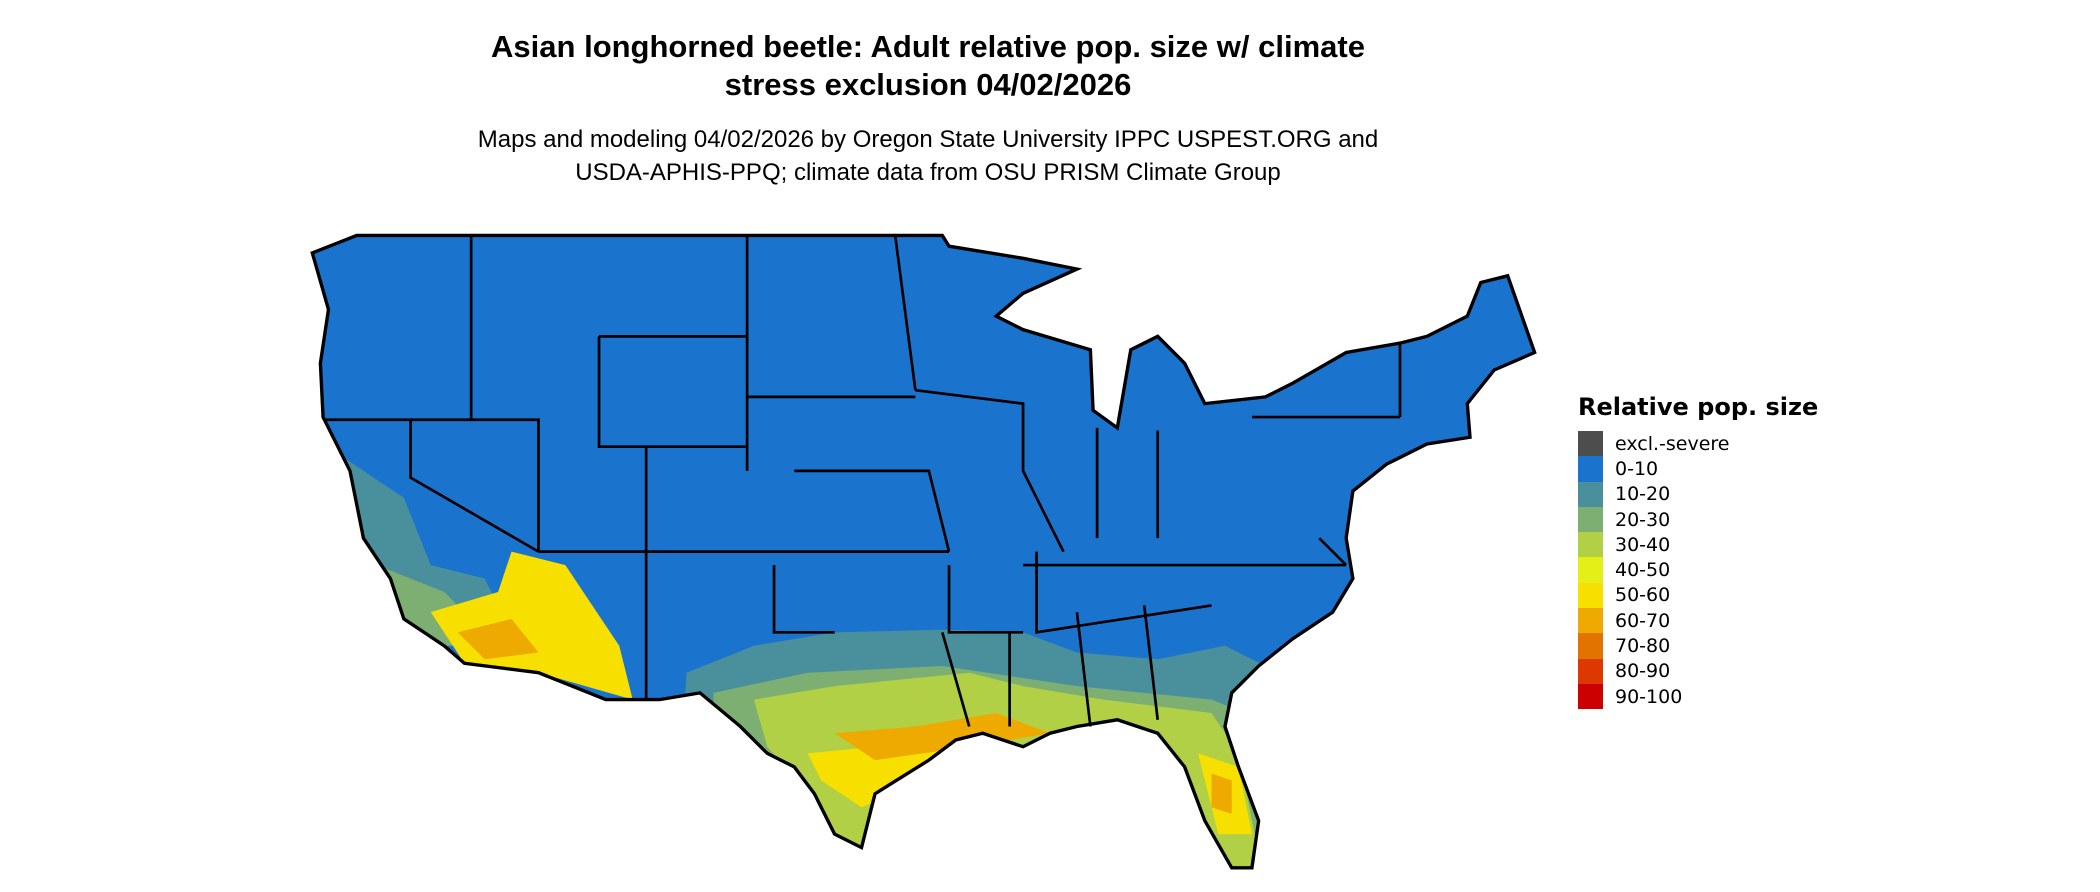 The image size is (2100, 892). I want to click on legend-item: 0-10, so click(1698, 469).